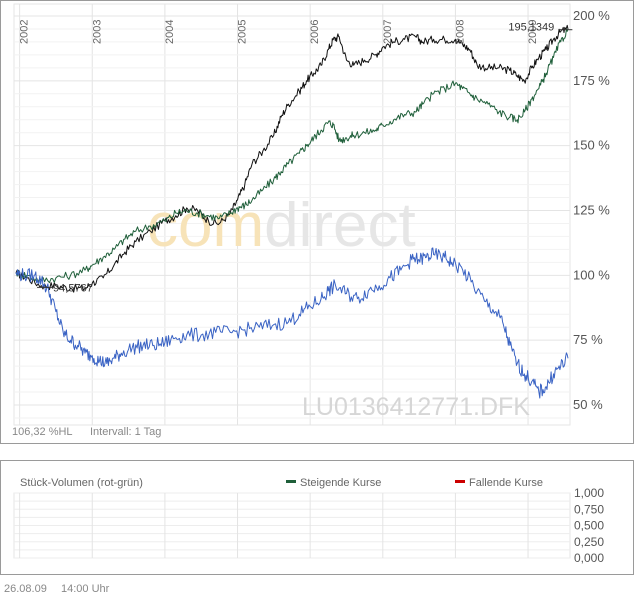 Image resolution: width=634 pixels, height=597 pixels. What do you see at coordinates (589, 558) in the screenshot?
I see `volume-y-tick: 0,000` at bounding box center [589, 558].